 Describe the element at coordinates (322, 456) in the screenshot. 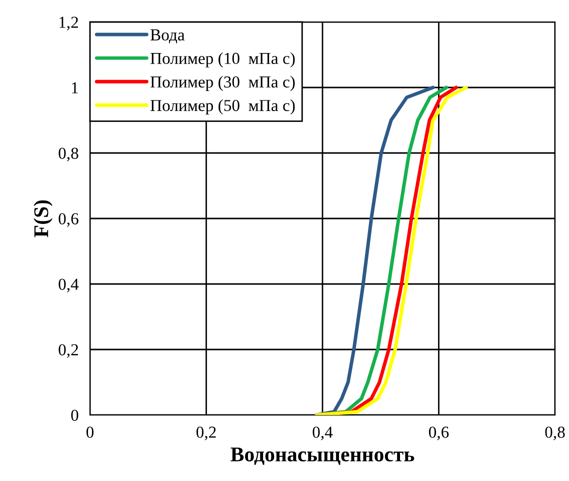

I see `x-axis-title: Водонасыщенность` at that location.